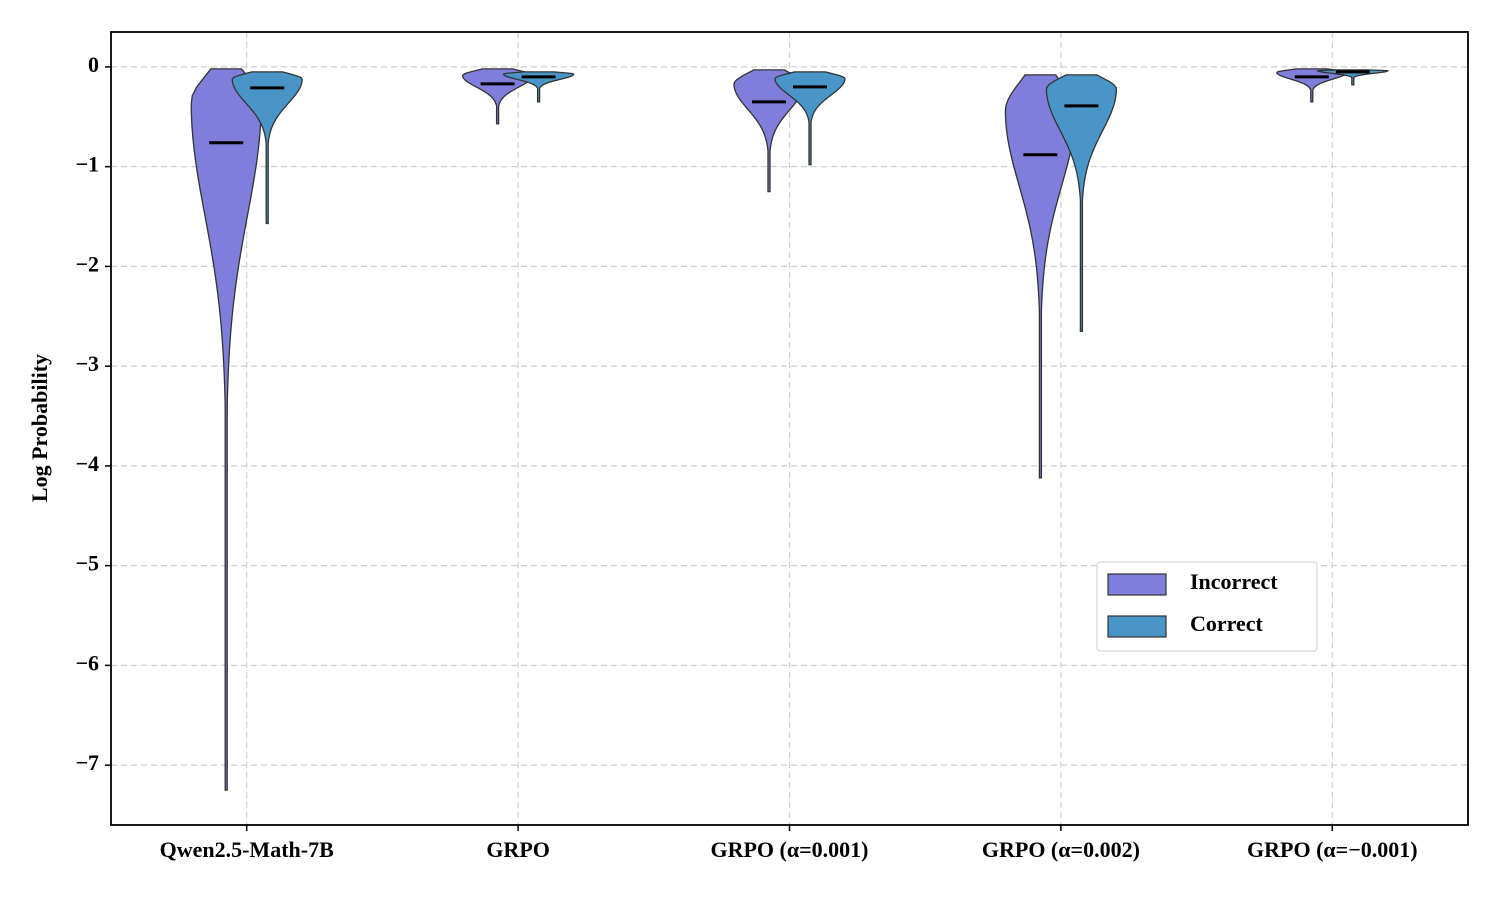 Image resolution: width=1500 pixels, height=905 pixels. I want to click on legend-label: Correct, so click(1227, 623).